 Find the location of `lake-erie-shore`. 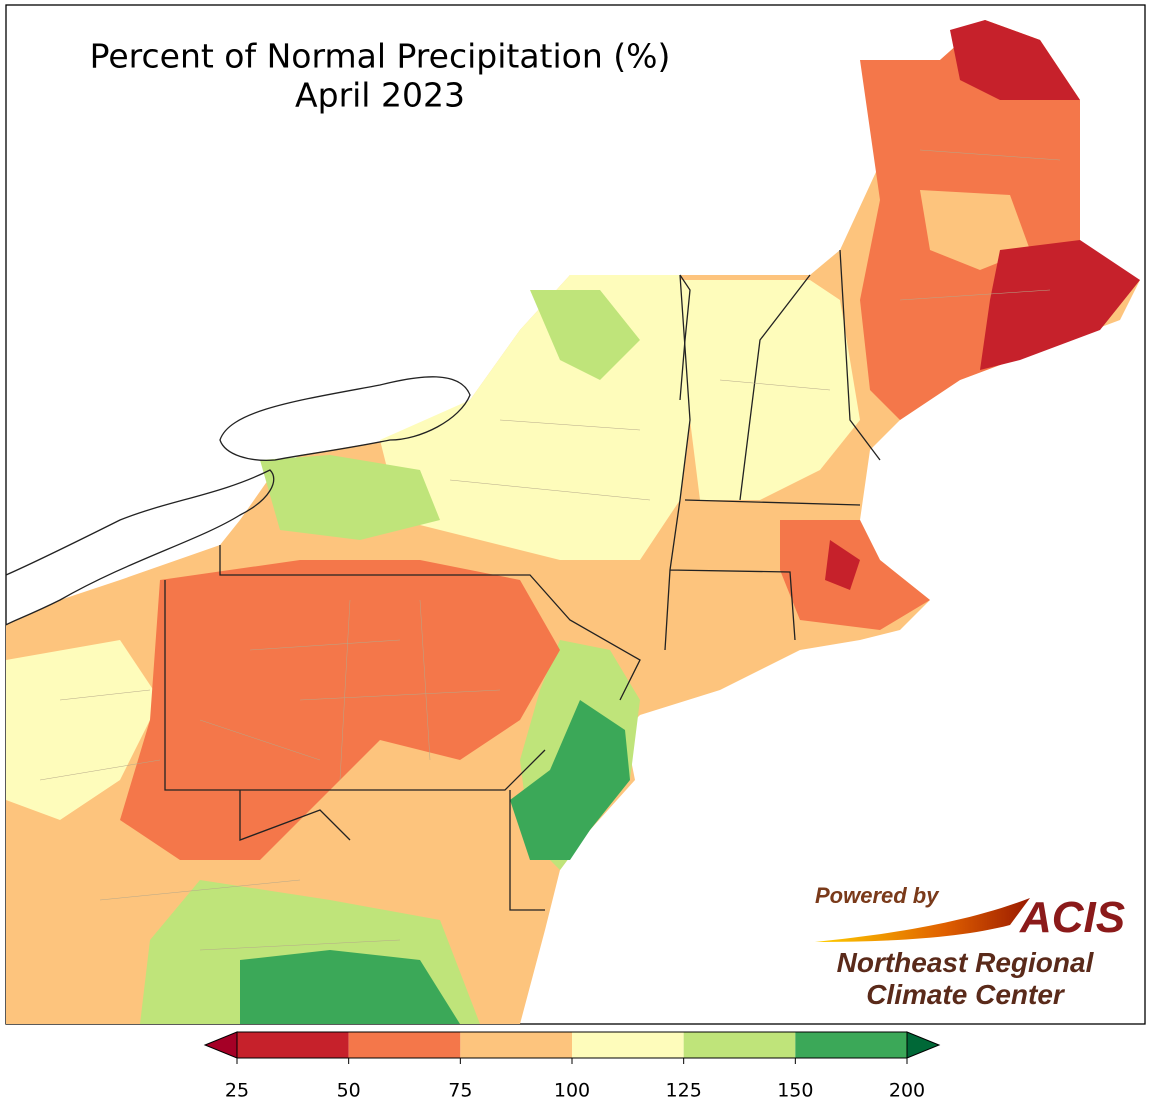

lake-erie-shore is located at coordinates (140, 547).